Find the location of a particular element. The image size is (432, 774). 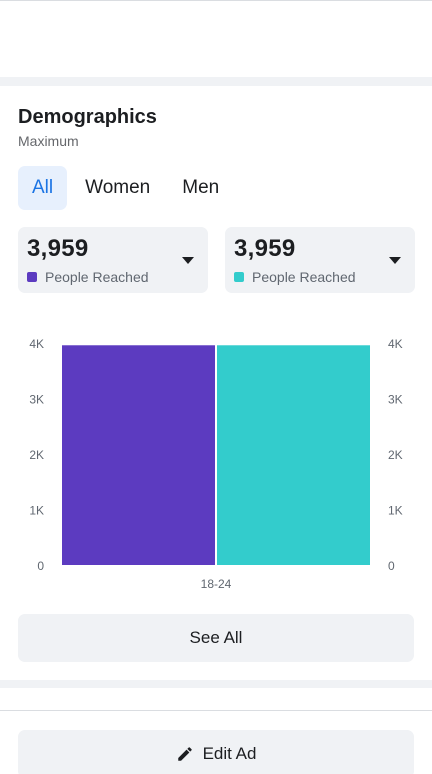

metric-value-right: 3,959 is located at coordinates (265, 248).